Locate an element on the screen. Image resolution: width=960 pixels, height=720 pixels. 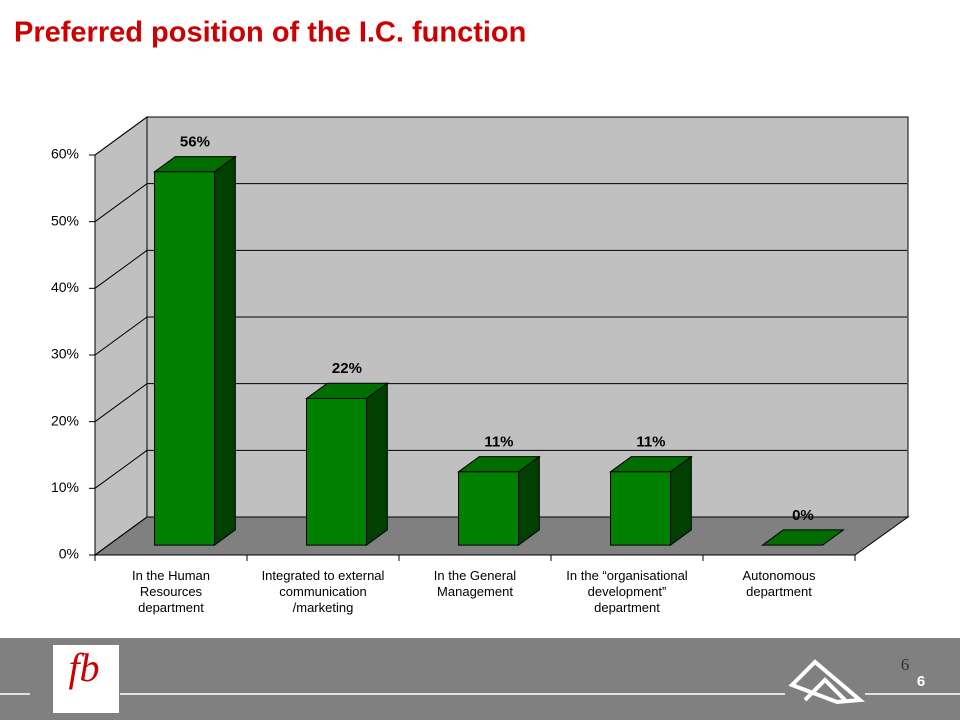
logo-text: fb is located at coordinates (83, 667).